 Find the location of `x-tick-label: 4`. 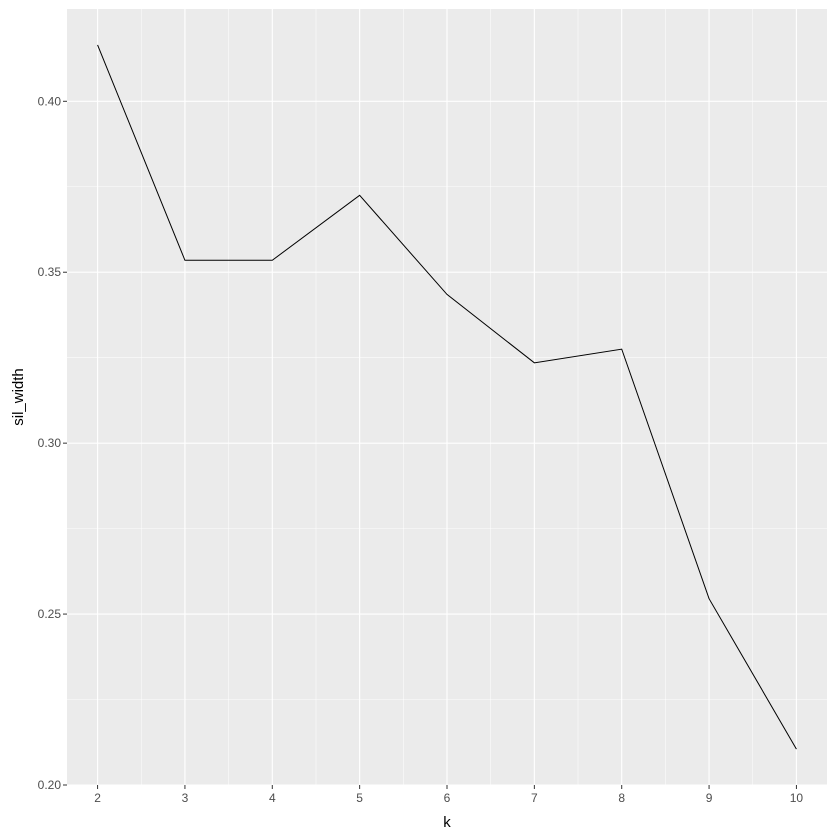

x-tick-label: 4 is located at coordinates (272, 798).